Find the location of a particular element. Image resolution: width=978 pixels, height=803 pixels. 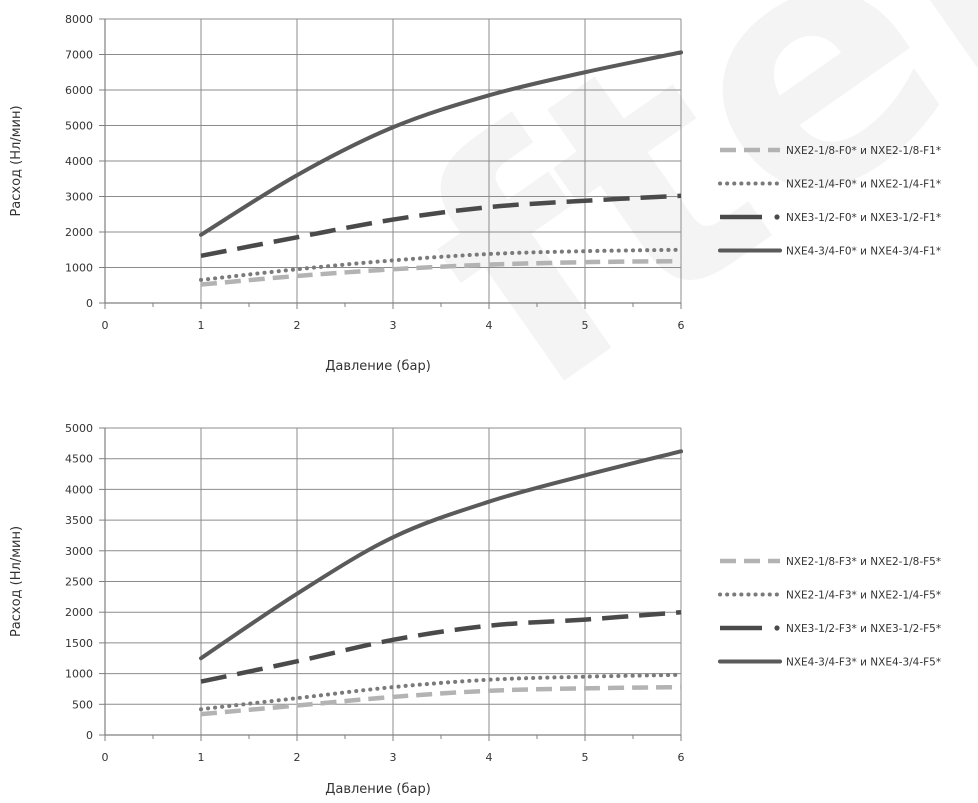

legend-label: NXE2-1/4-F3* и NXE2-1/4-F5* is located at coordinates (863, 596).